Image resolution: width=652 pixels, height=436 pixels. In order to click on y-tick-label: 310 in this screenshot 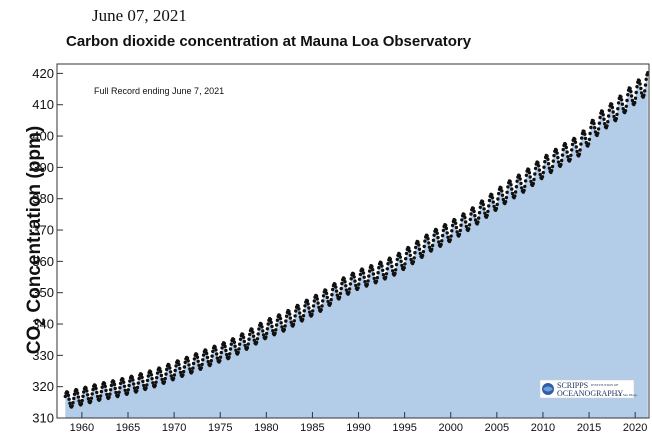, I will do `click(43, 418)`.